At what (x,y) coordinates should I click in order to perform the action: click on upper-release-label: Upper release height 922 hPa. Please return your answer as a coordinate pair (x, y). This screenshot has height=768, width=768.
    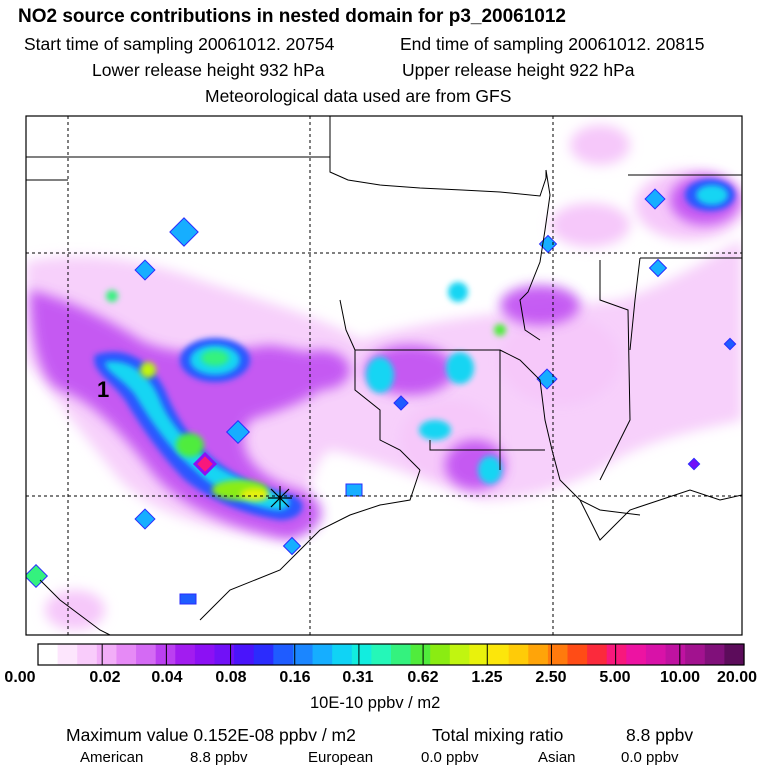
    Looking at the image, I should click on (518, 70).